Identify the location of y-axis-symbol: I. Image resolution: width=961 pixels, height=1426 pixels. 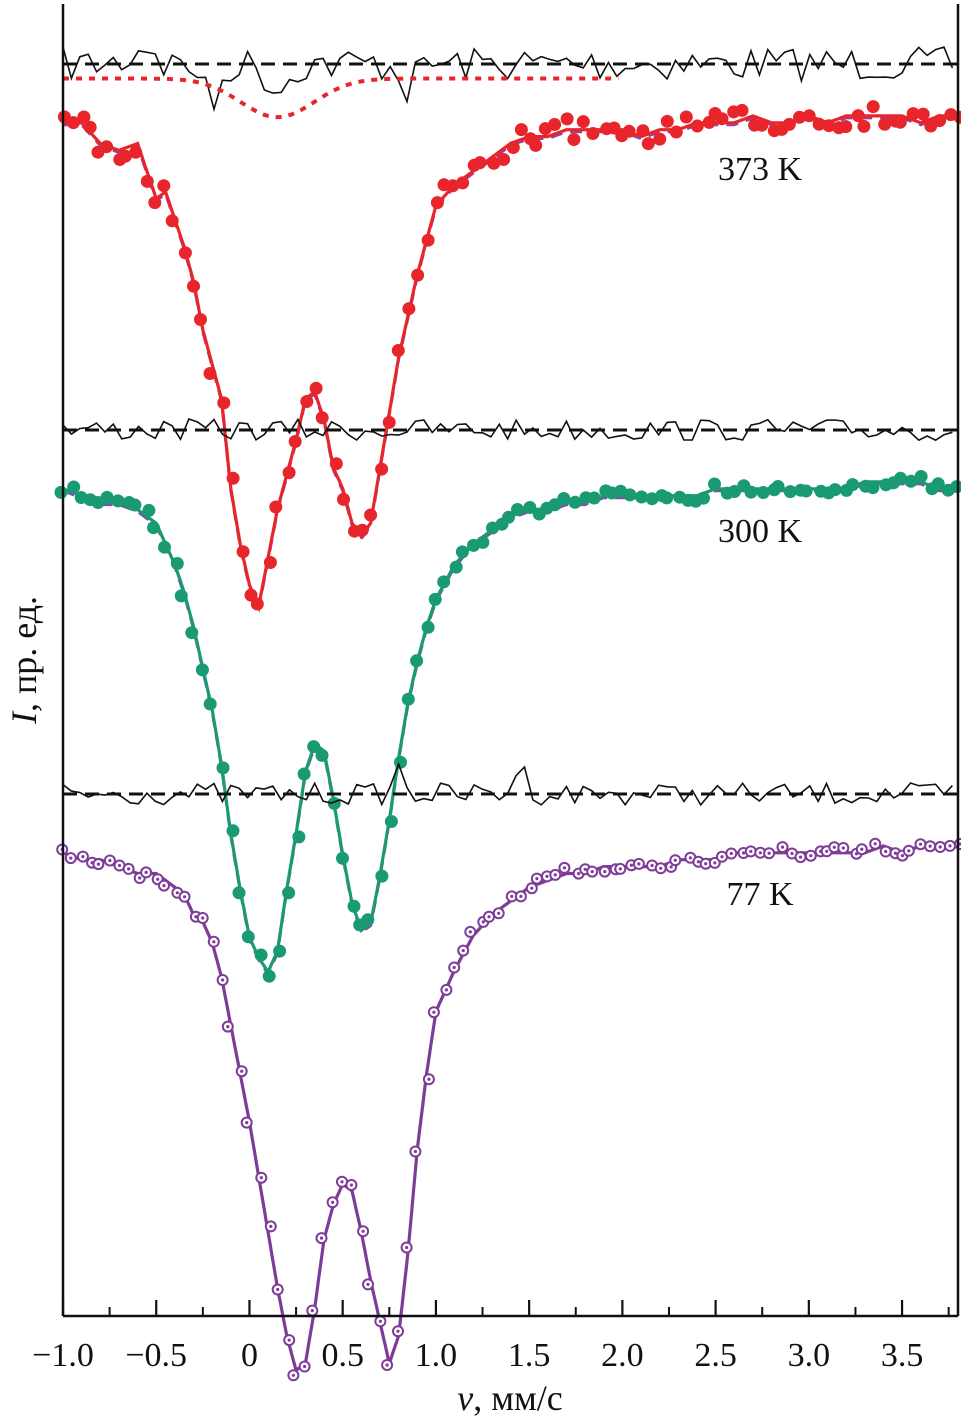
(24, 717).